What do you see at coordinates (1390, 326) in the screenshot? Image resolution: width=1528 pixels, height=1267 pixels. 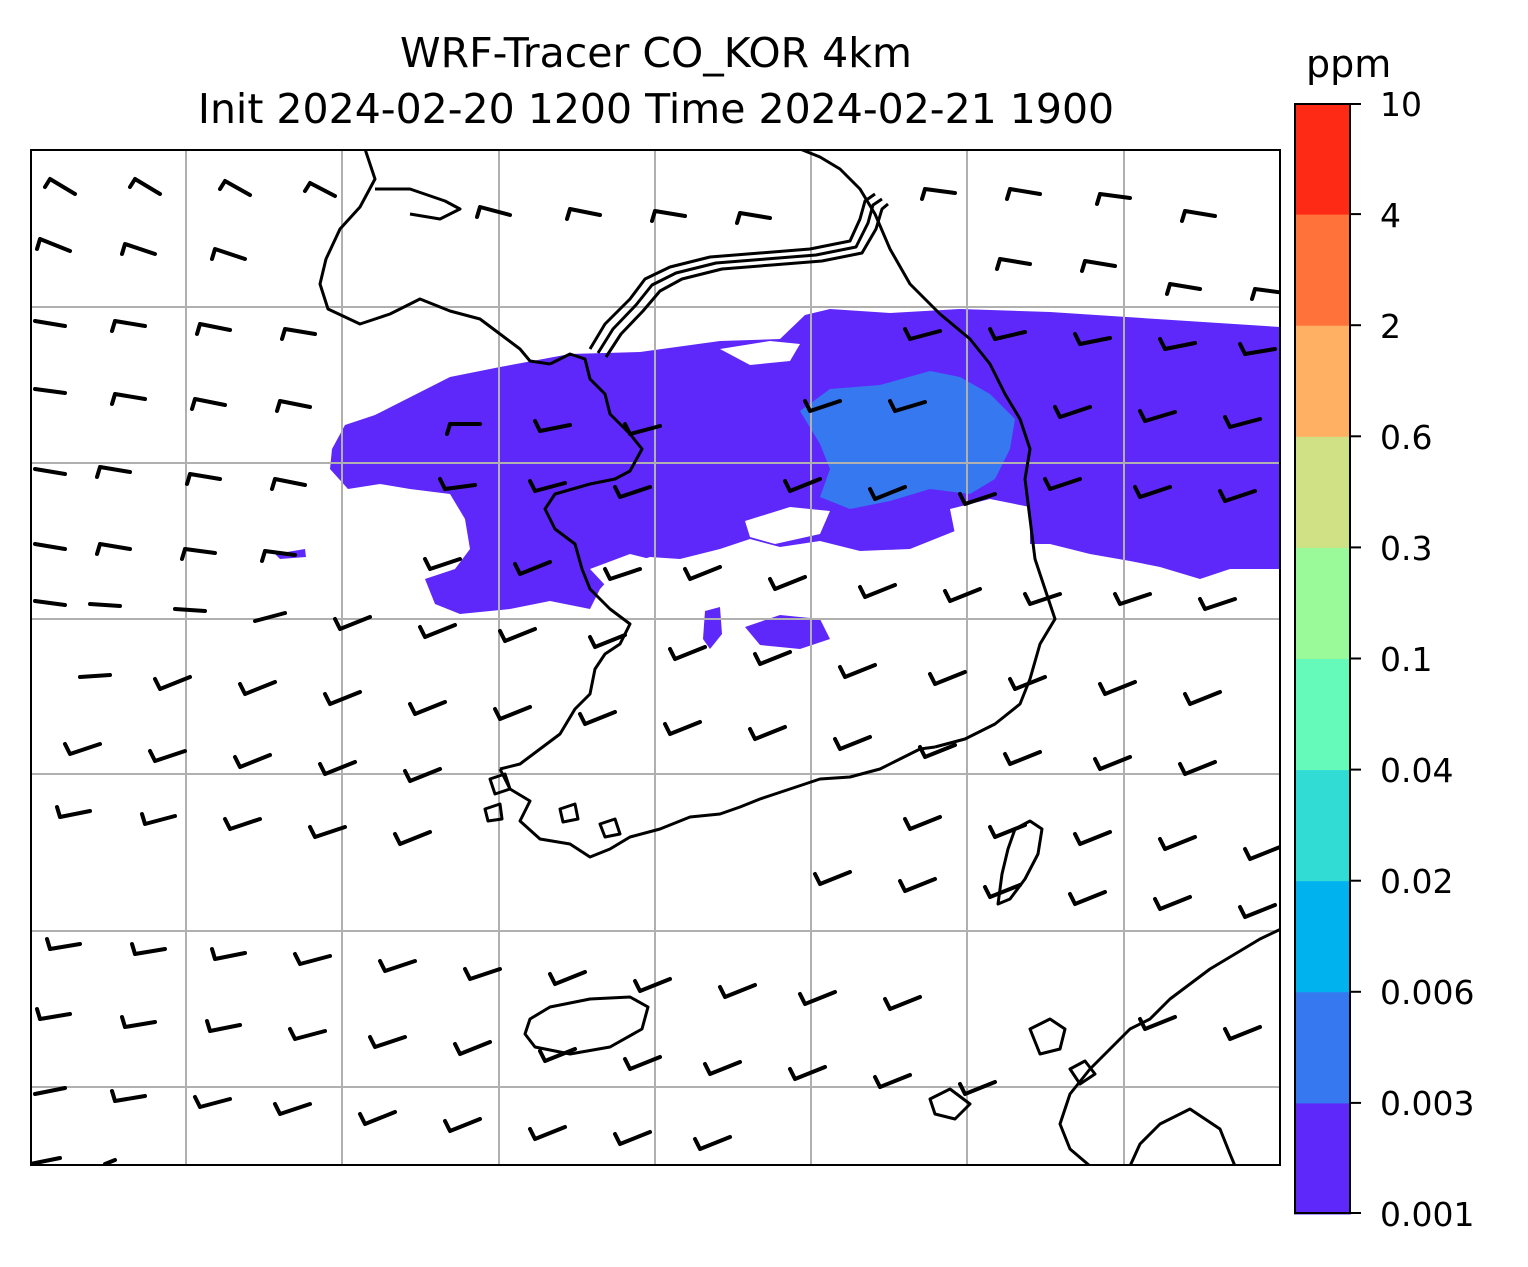 I see `colorbar-tick-label: 2` at bounding box center [1390, 326].